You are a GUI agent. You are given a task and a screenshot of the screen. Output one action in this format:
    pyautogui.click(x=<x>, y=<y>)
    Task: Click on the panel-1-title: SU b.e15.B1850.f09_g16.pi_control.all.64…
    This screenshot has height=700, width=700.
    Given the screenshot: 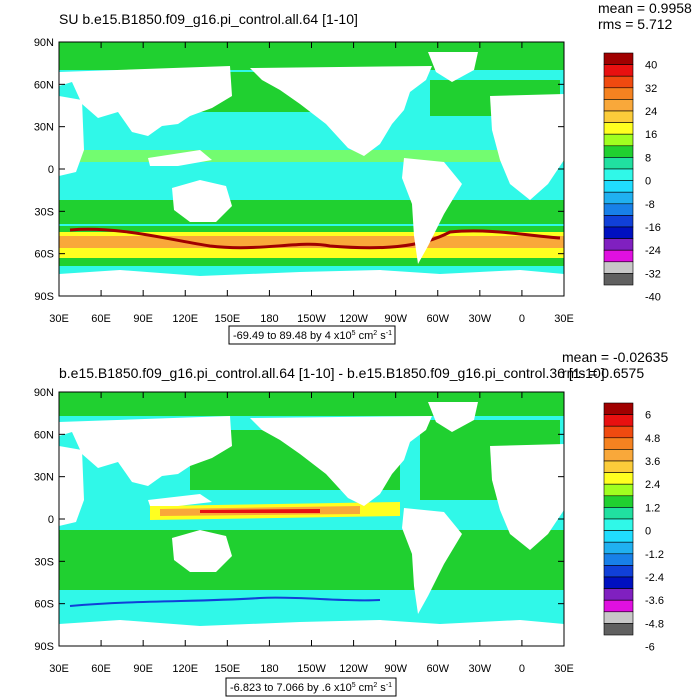 What is the action you would take?
    pyautogui.click(x=208, y=19)
    